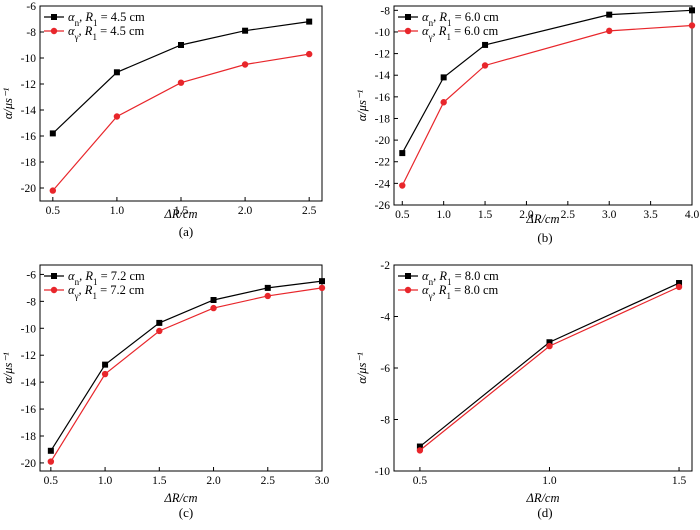  I want to click on legend-item: αγ, R1 = 7.2 cm, so click(94, 292).